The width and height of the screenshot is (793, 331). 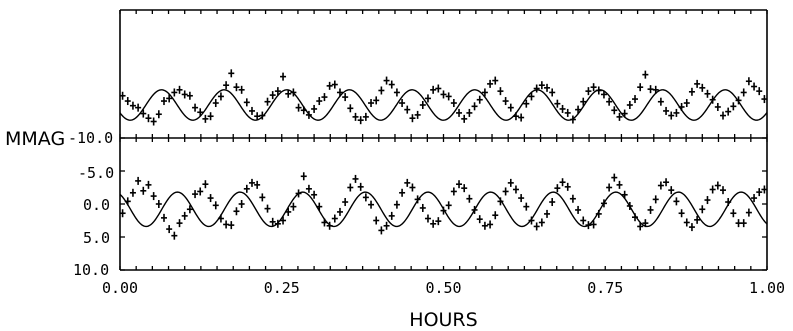 What do you see at coordinates (90, 138) in the screenshot?
I see `y-tick-label: -10.0` at bounding box center [90, 138].